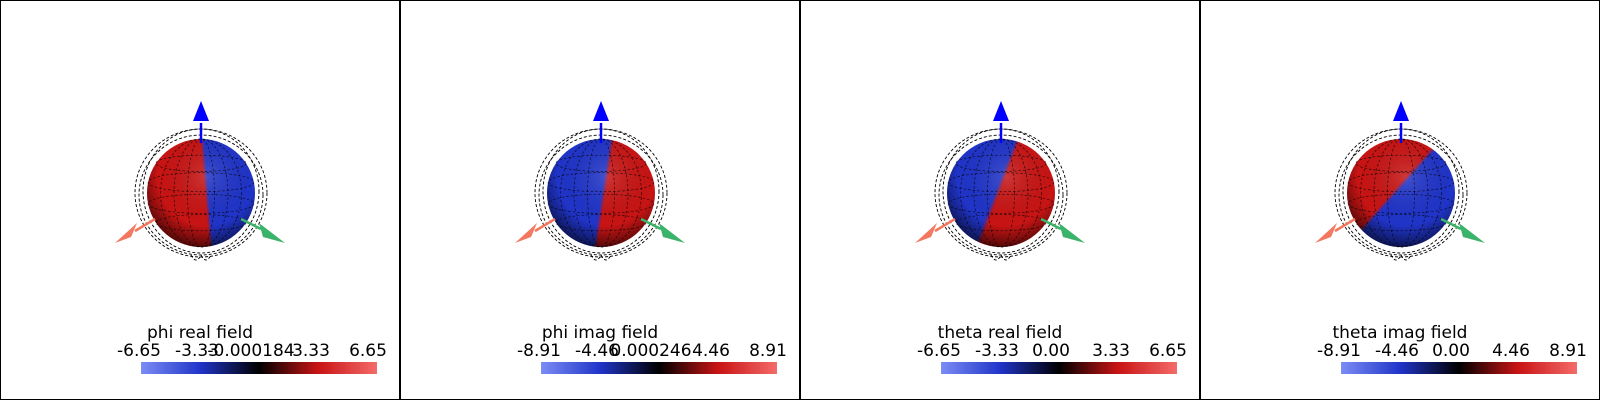 This screenshot has height=401, width=1600. What do you see at coordinates (600, 333) in the screenshot?
I see `colorbar-title: phi imag field` at bounding box center [600, 333].